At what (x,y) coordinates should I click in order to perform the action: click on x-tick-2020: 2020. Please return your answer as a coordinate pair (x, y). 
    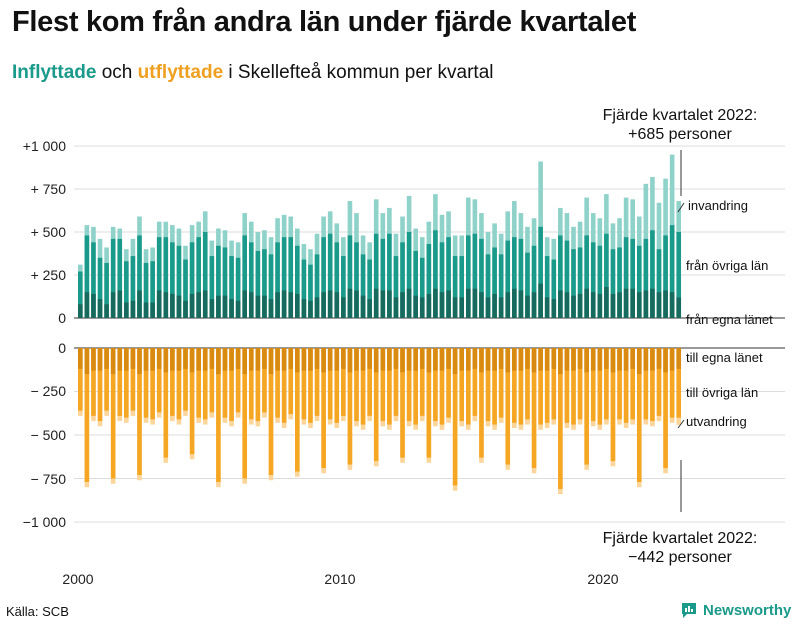
    Looking at the image, I should click on (602, 579).